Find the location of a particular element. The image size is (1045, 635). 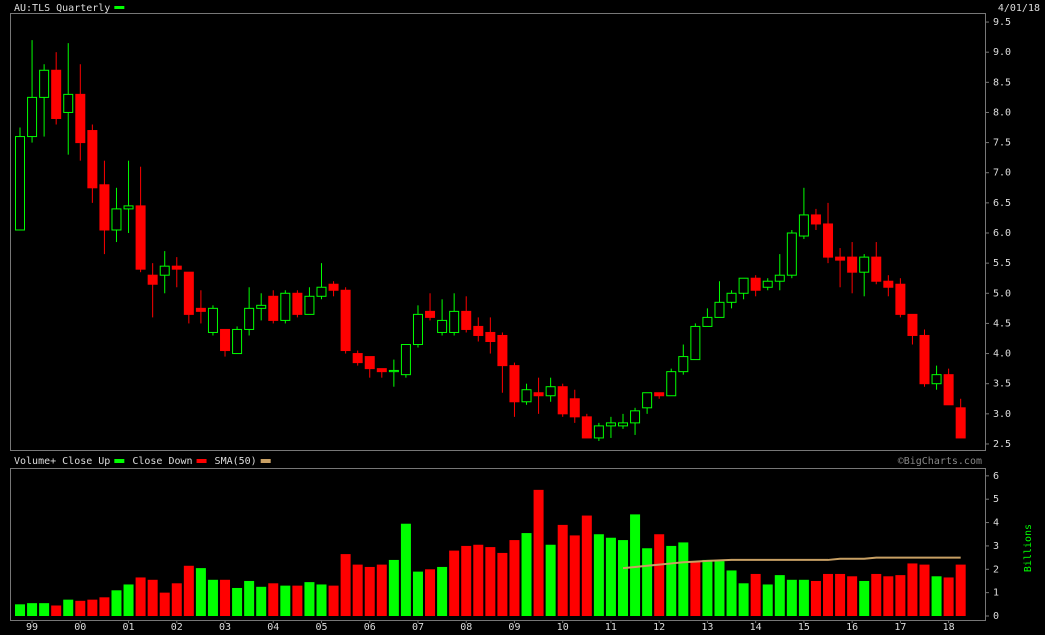

x-tick-label: 02 is located at coordinates (177, 627).